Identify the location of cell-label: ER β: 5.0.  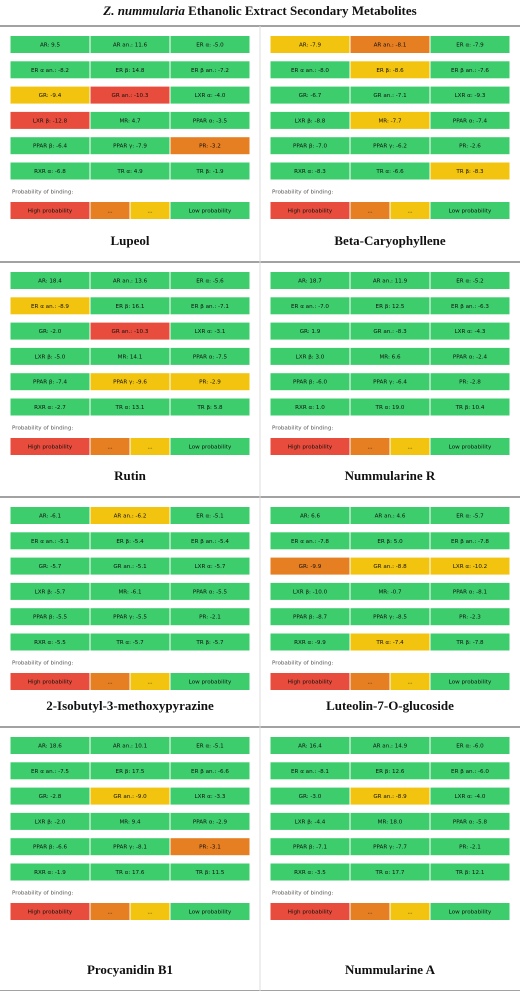
(390, 542).